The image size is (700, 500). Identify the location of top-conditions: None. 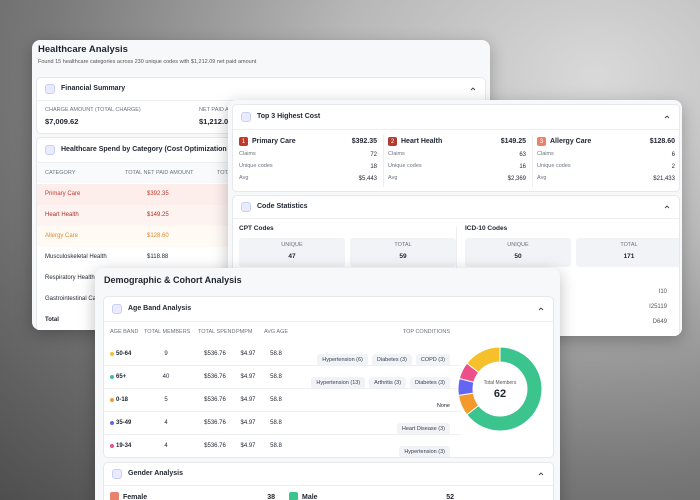
(367, 403).